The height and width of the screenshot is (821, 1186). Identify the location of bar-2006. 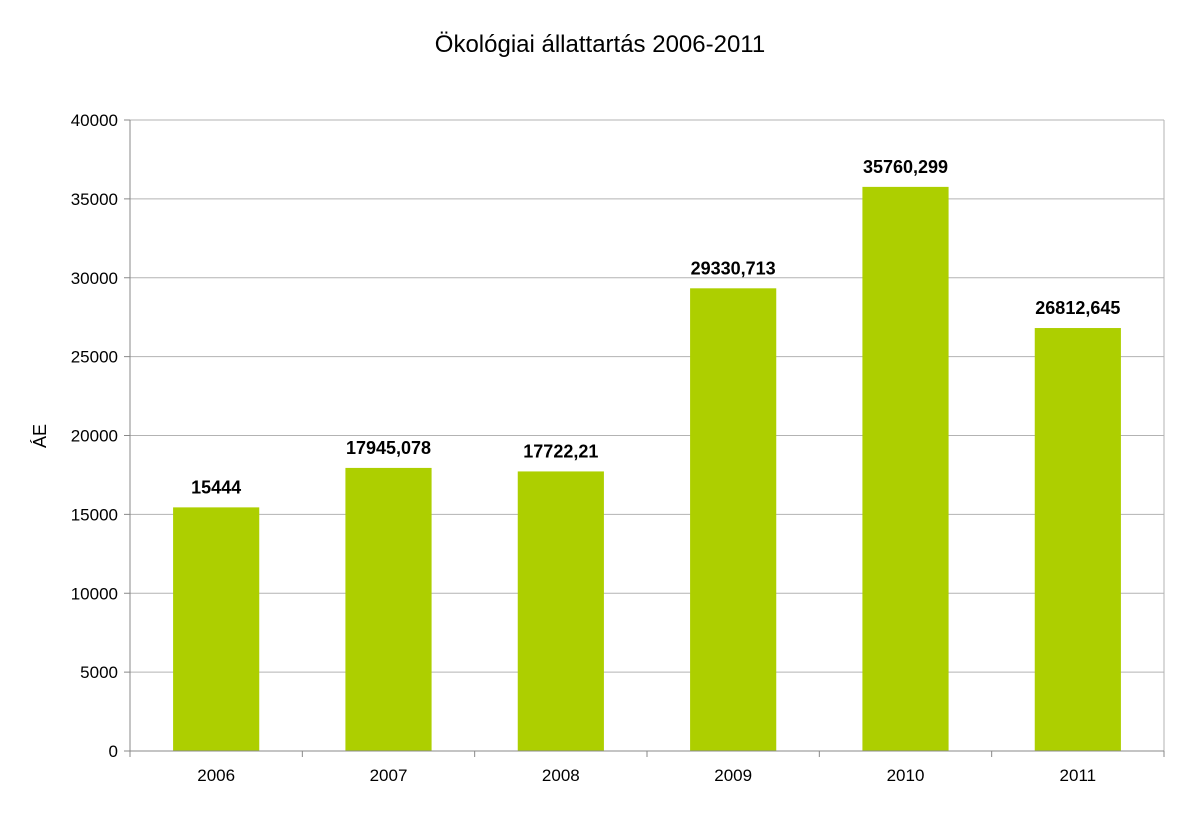
(216, 629).